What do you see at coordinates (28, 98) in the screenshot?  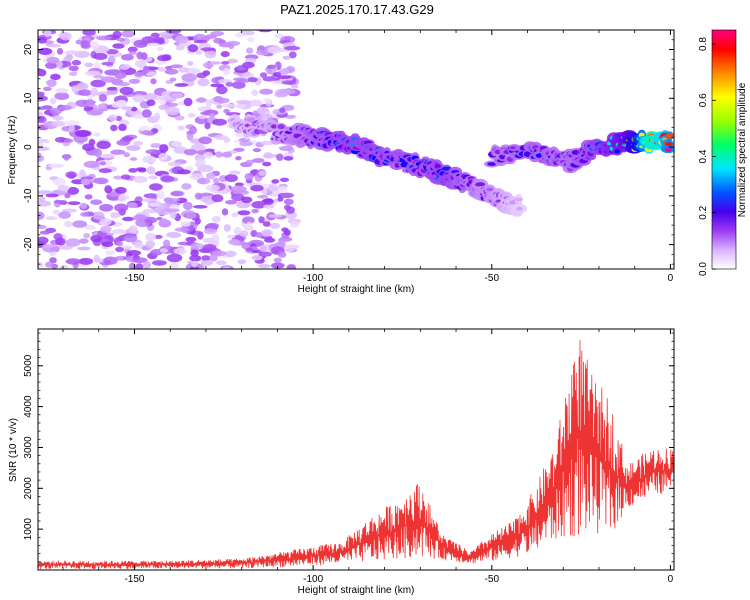 I see `y-tick-label: 10` at bounding box center [28, 98].